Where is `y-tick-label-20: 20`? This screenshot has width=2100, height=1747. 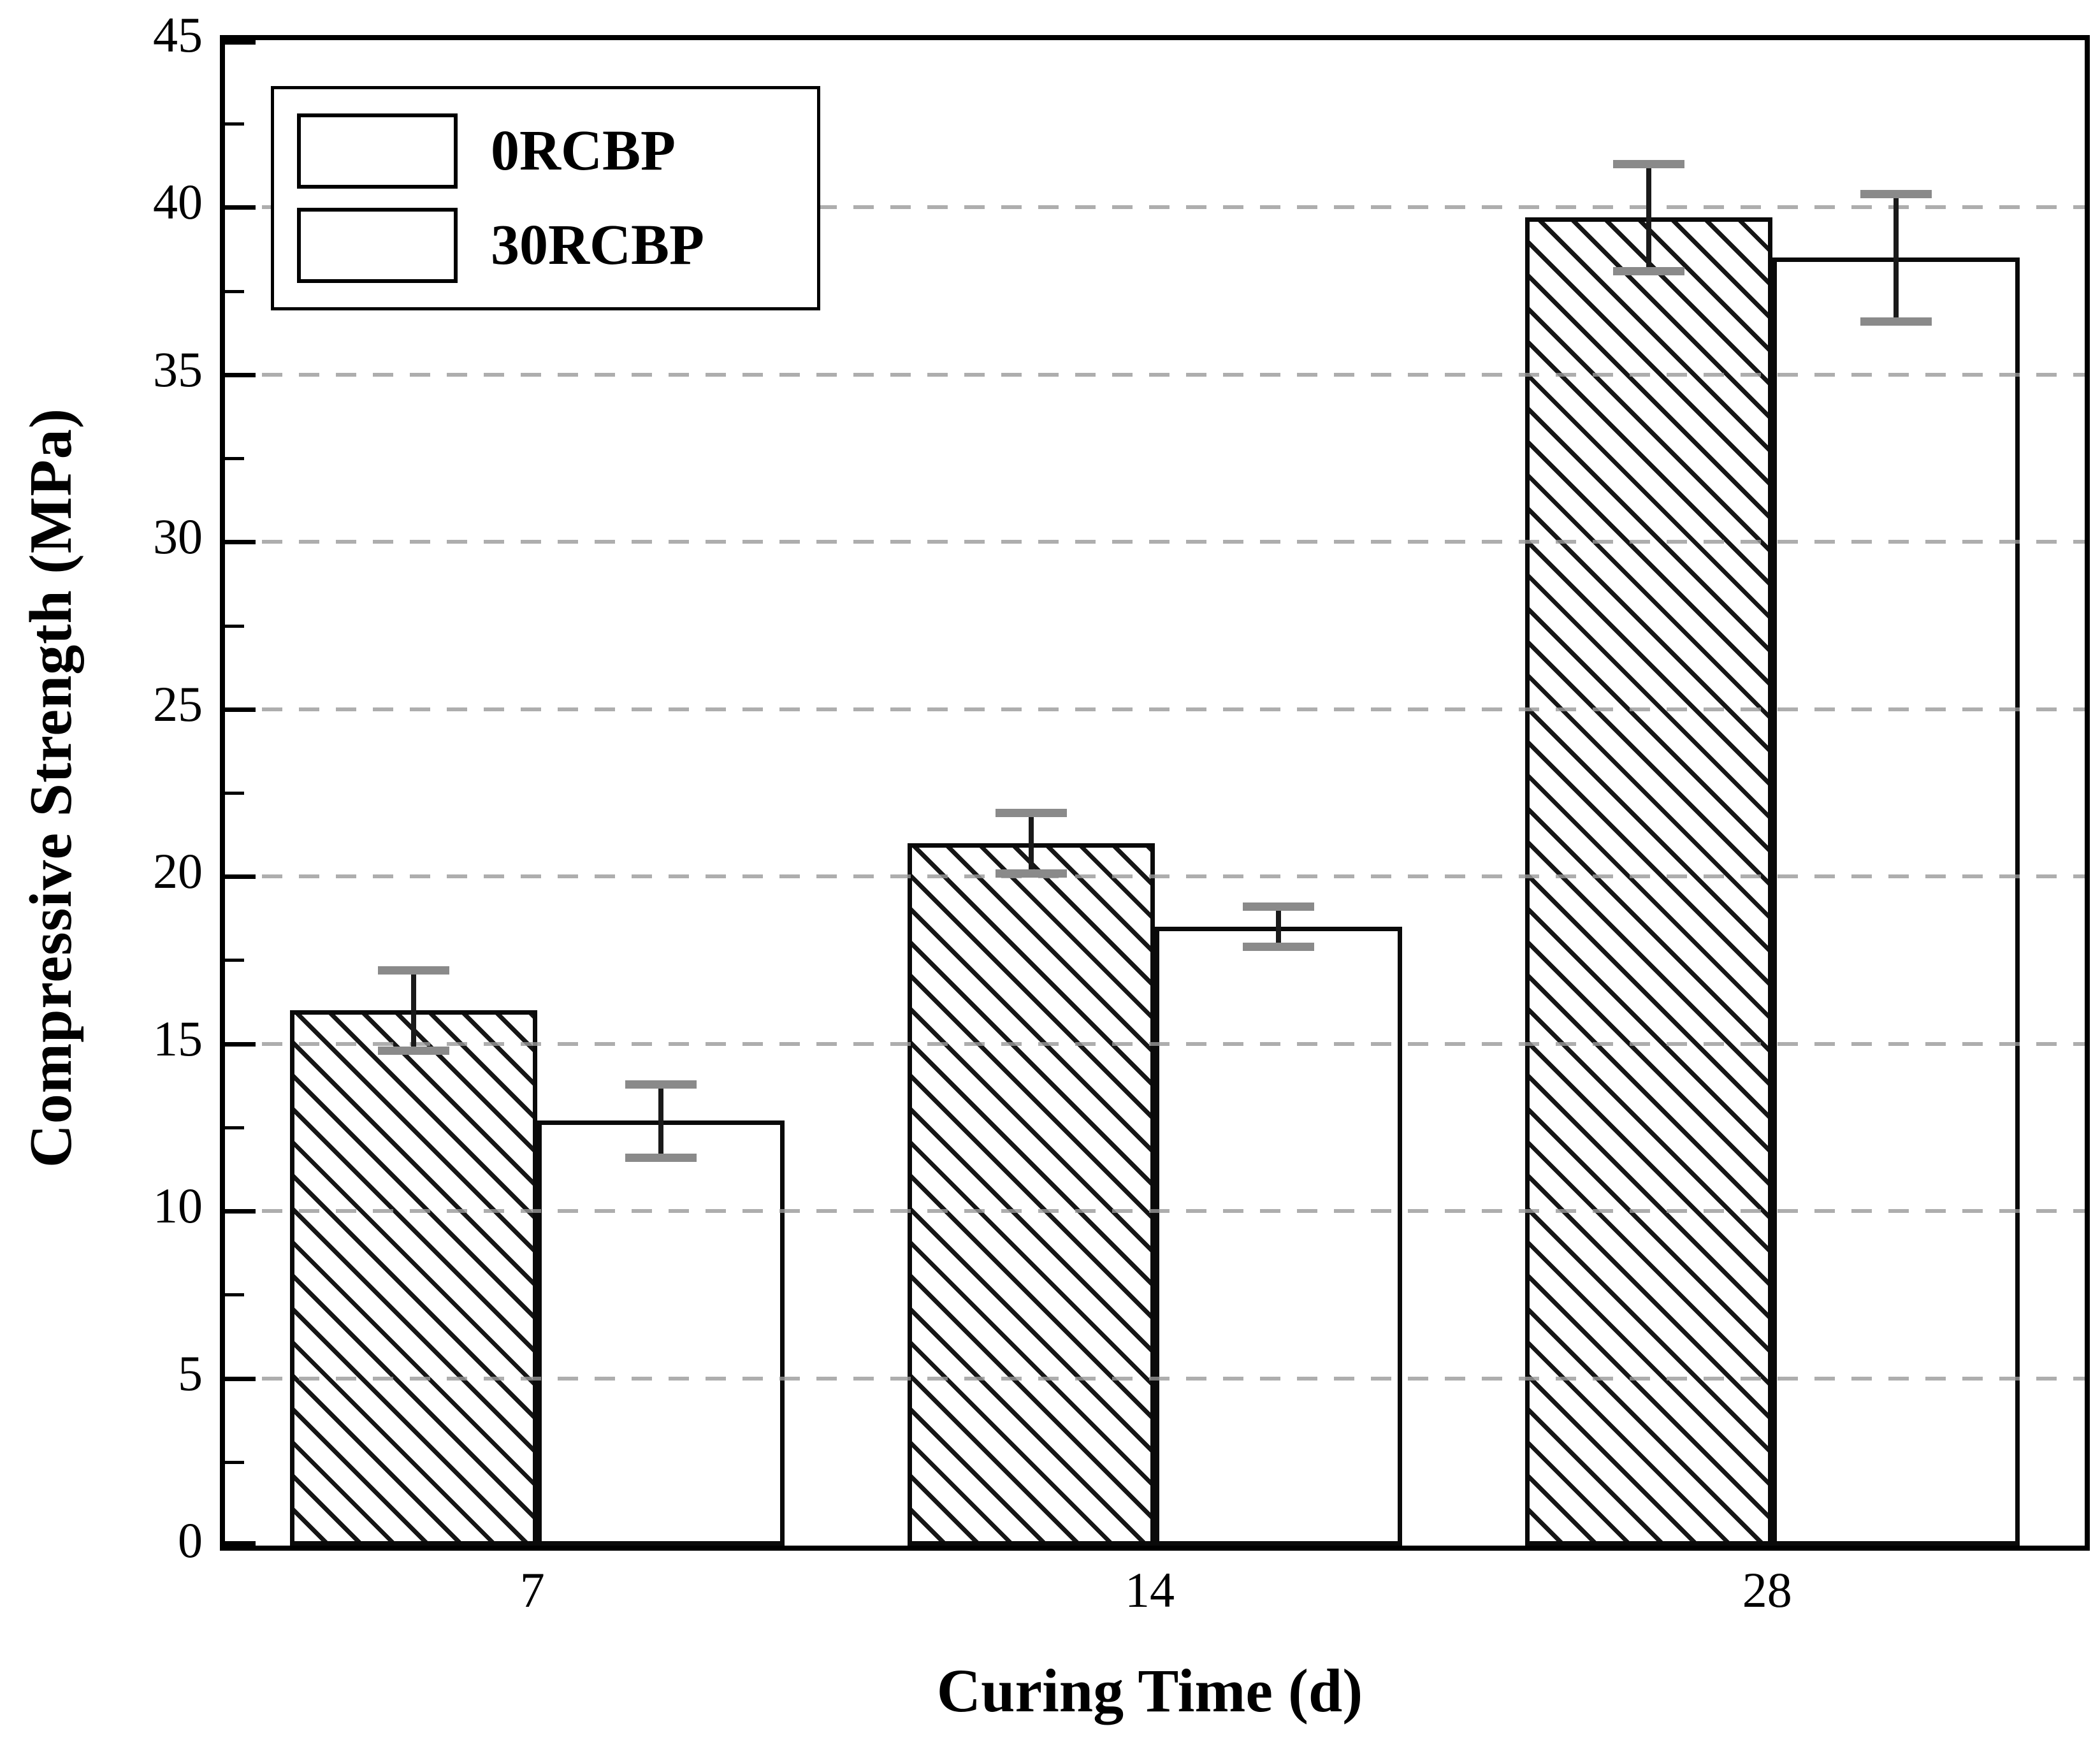
y-tick-label-20: 20 is located at coordinates (178, 871).